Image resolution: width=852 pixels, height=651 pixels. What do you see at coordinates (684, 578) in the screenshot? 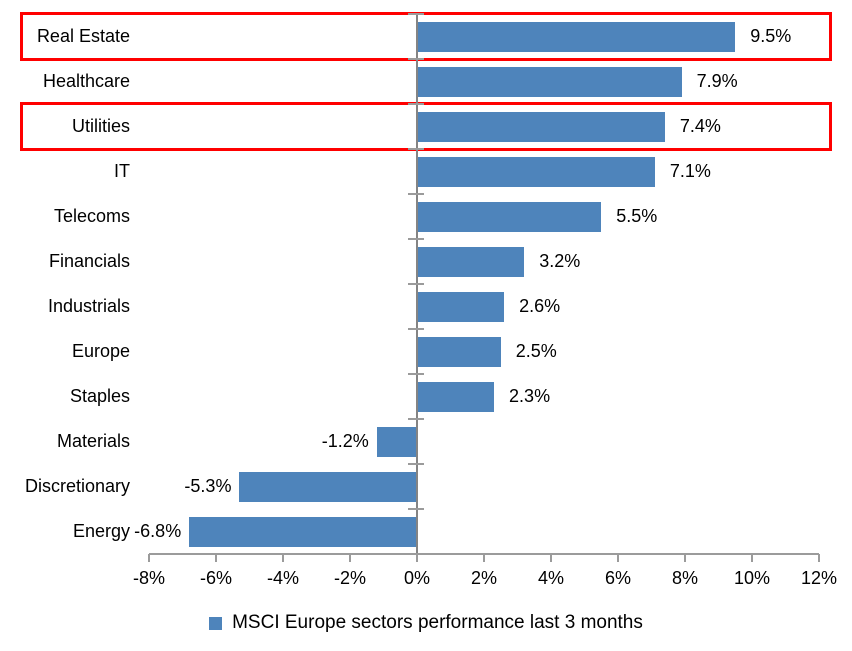
I see `x-axis-tick-label: 8%` at bounding box center [684, 578].